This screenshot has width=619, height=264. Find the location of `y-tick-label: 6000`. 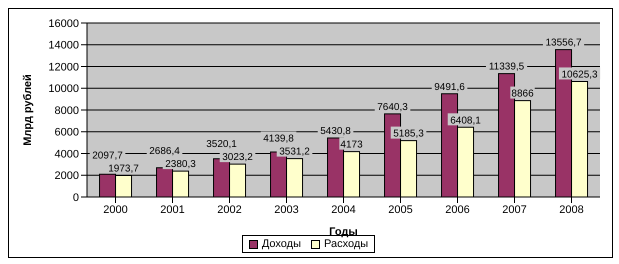

y-tick-label: 6000 is located at coordinates (66, 132).